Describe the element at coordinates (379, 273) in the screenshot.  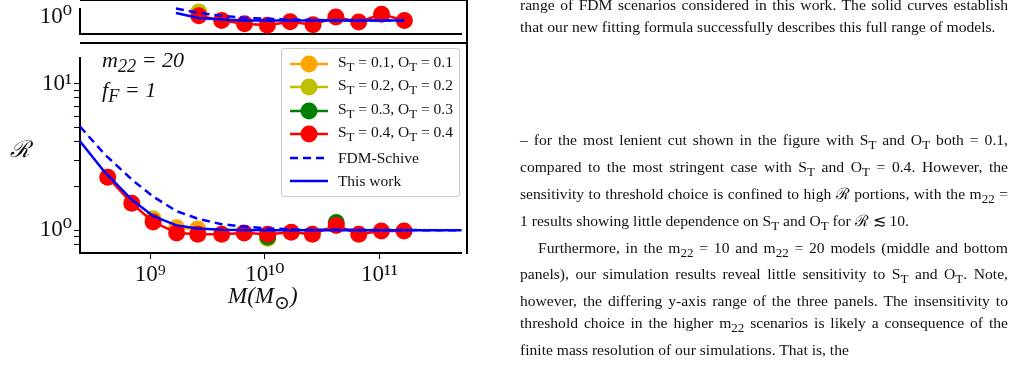
I see `x-tick-label: 10¹¹` at that location.